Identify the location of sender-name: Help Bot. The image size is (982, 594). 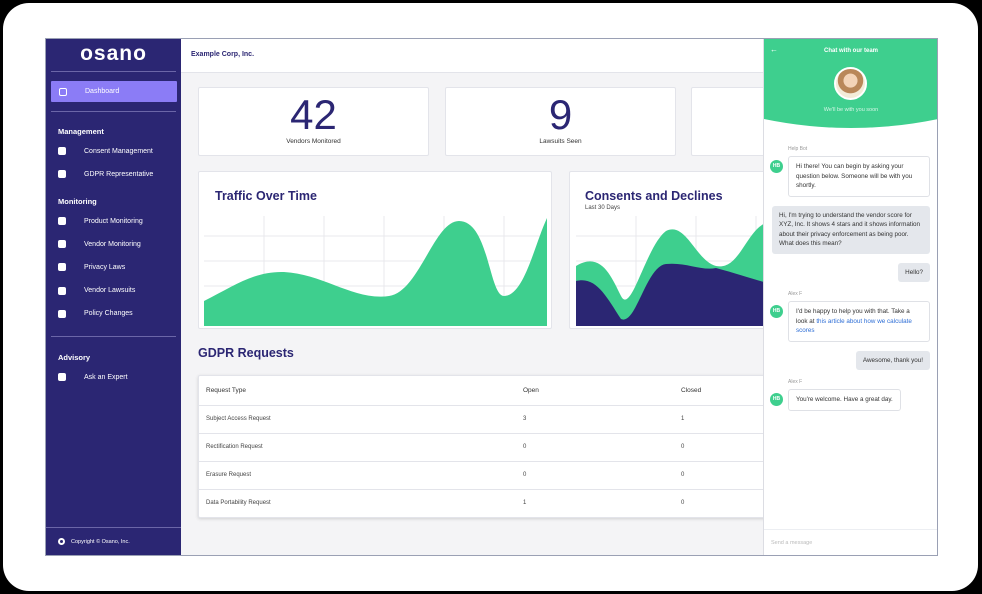
(798, 149).